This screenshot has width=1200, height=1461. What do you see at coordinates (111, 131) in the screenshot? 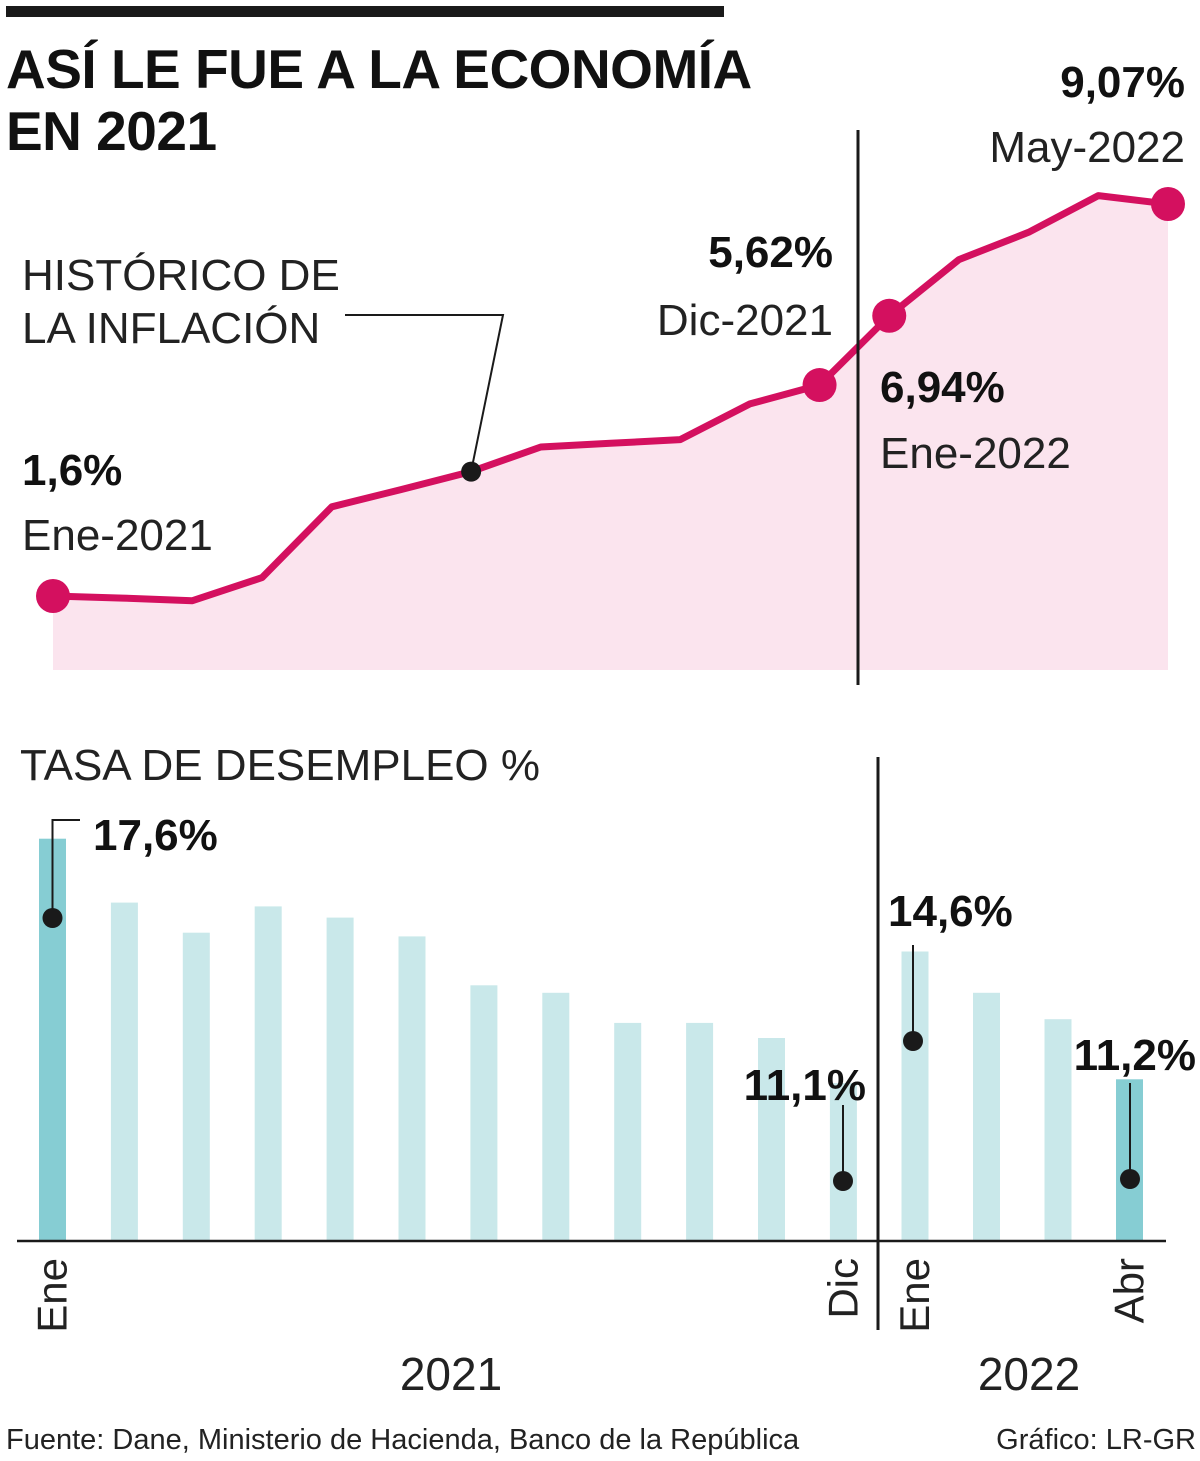
I see `title-line-2: EN 2021` at bounding box center [111, 131].